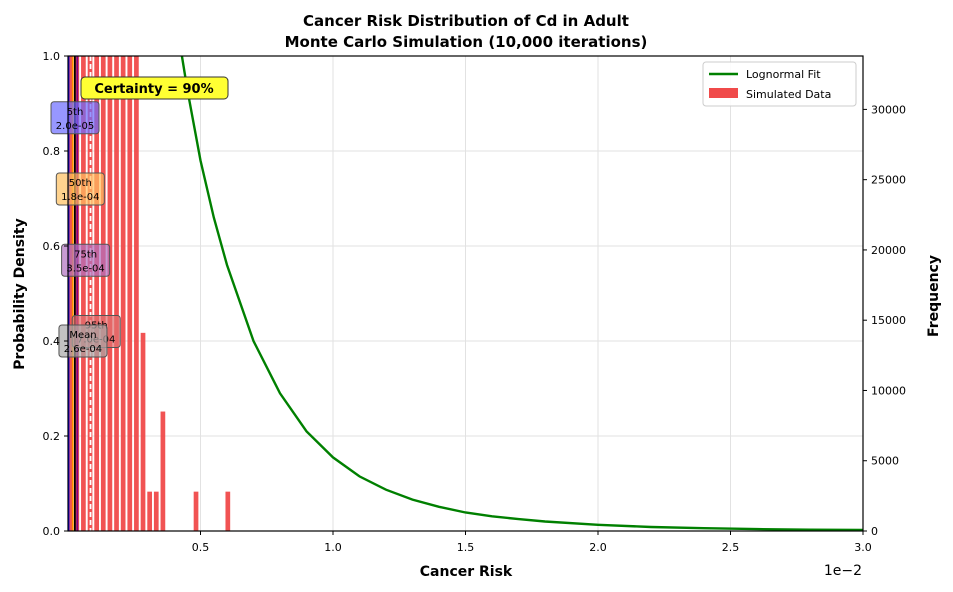 The width and height of the screenshot is (953, 592). I want to click on y-right-tick-label: 0, so click(874, 531).